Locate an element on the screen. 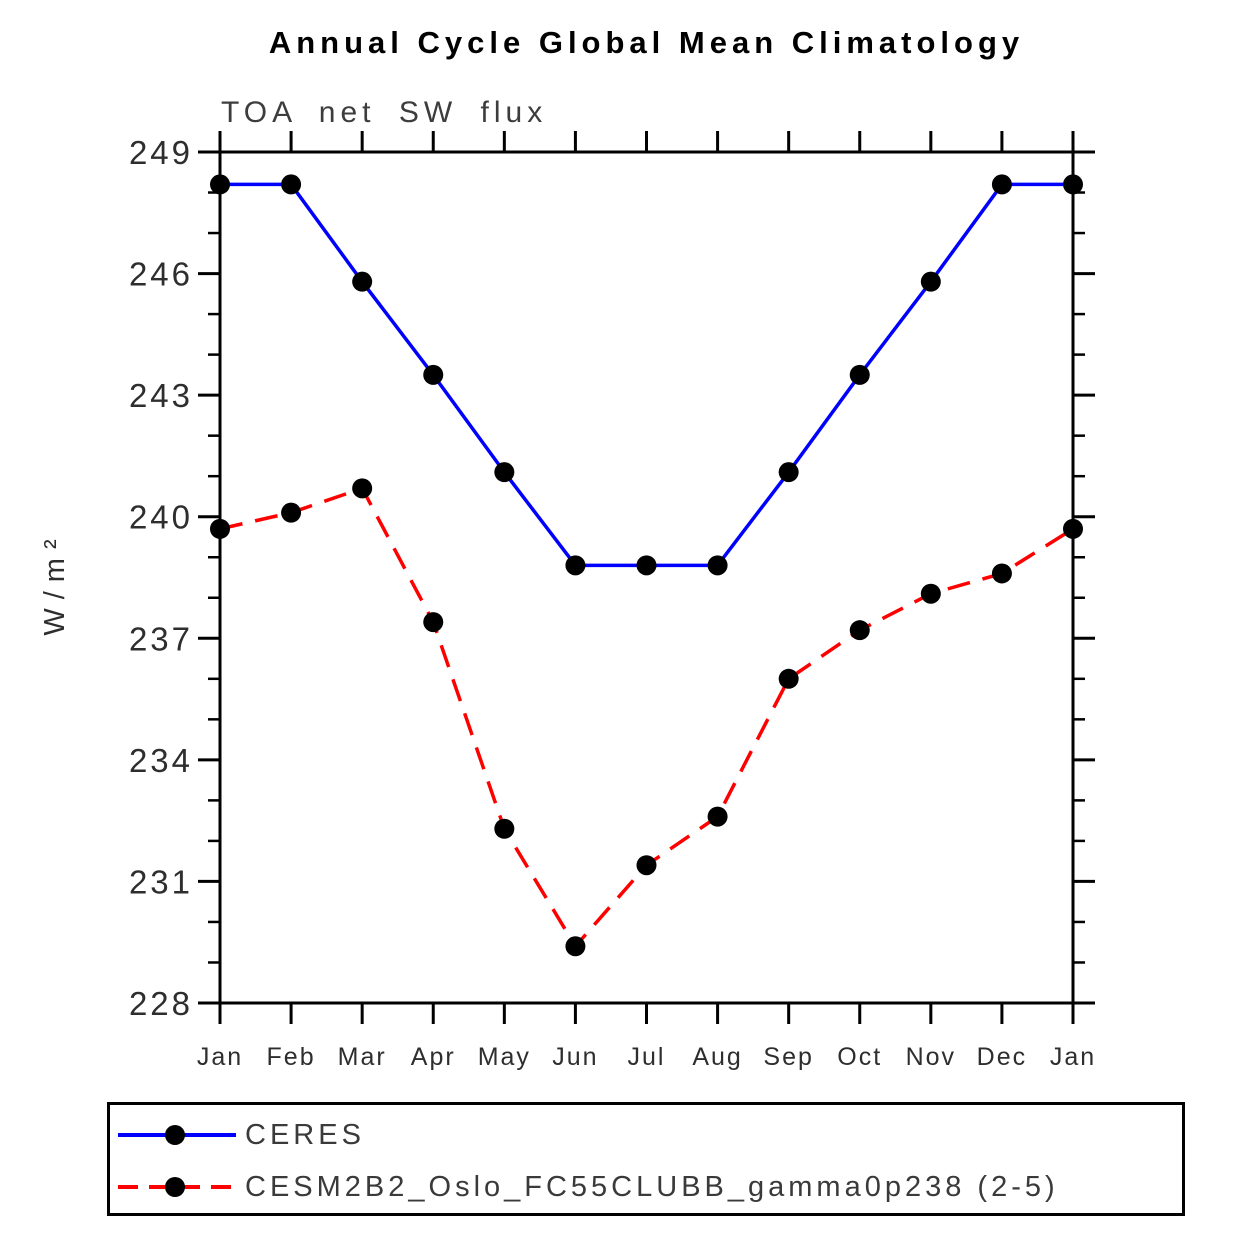 The image size is (1246, 1246). chart-title: Annual Cycle Global Mean Climatology is located at coordinates (646, 42).